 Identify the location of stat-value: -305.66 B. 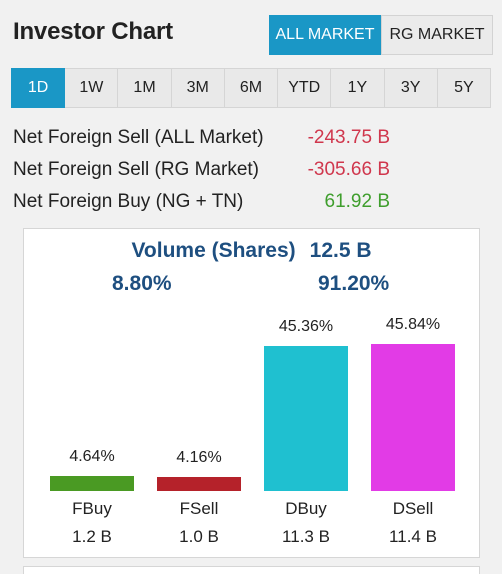
(348, 169).